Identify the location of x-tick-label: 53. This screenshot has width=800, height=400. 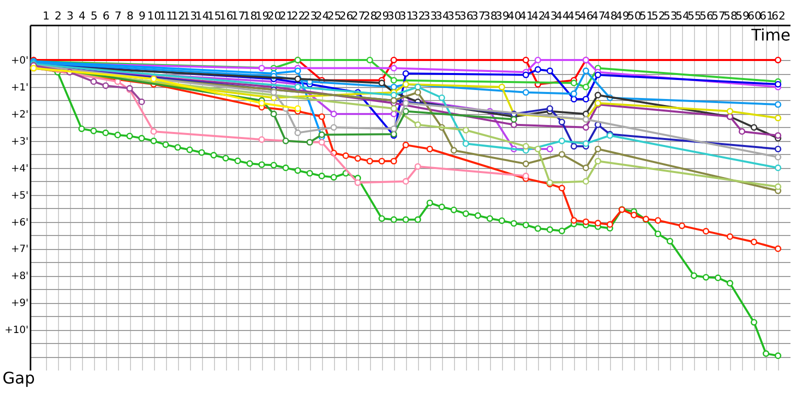
(670, 16).